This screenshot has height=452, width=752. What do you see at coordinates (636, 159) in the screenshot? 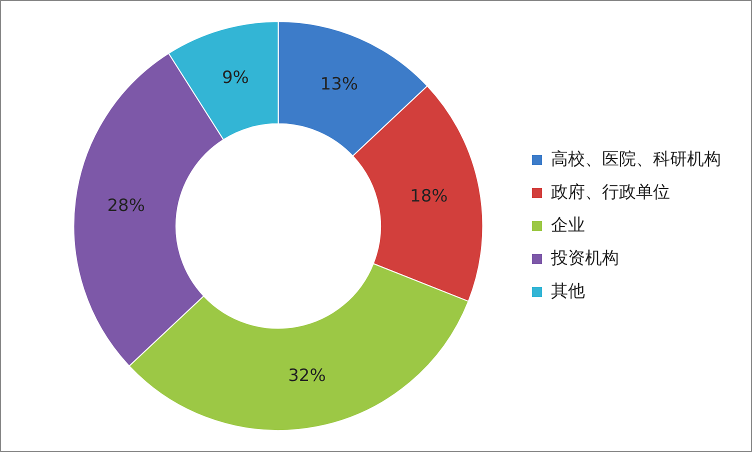
I see `legend-label: 高校、医院、科研机构` at bounding box center [636, 159].